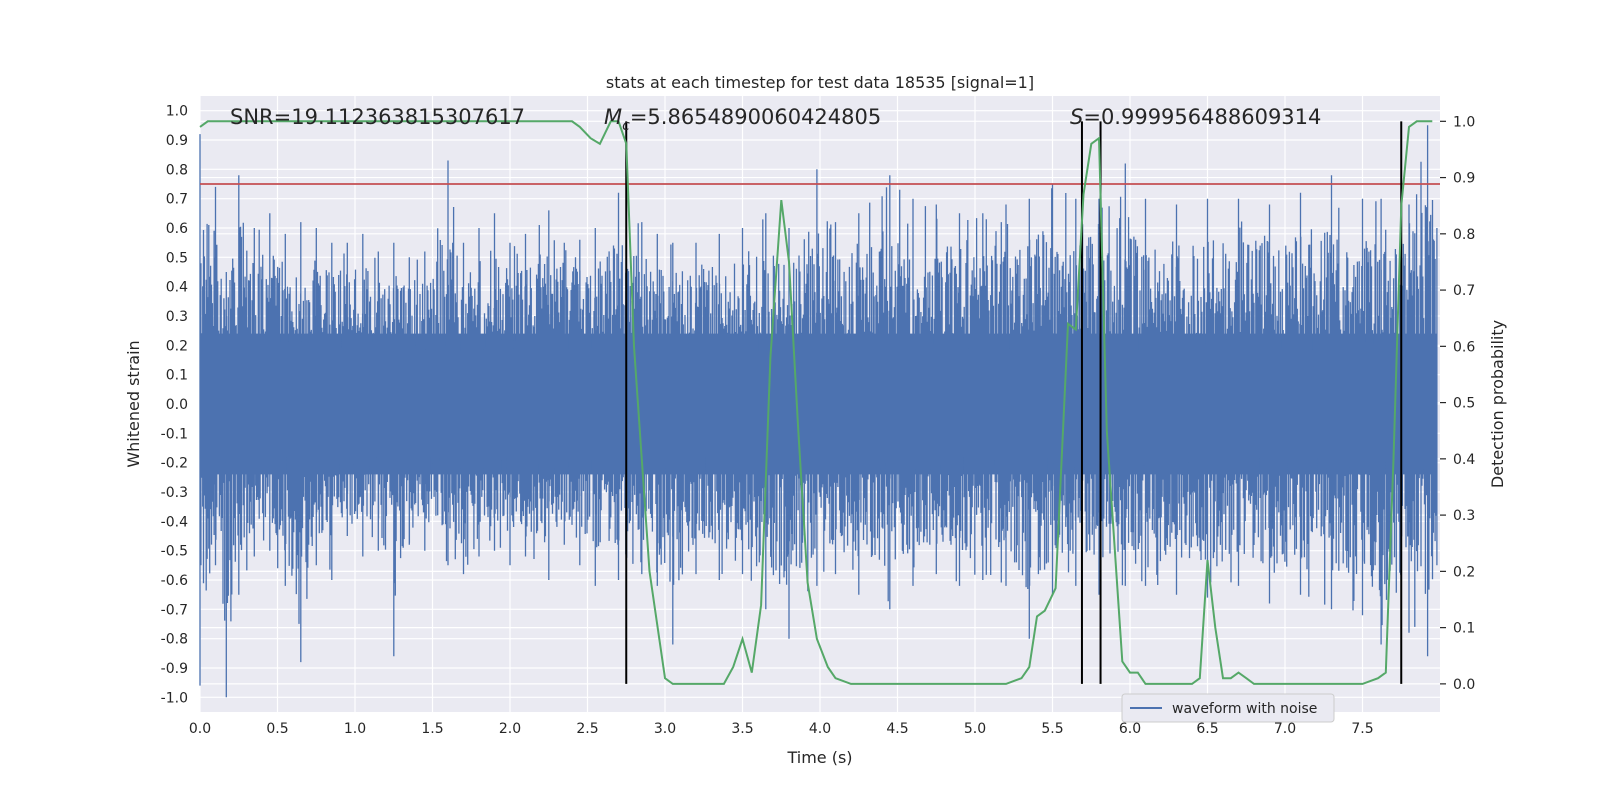 This screenshot has width=1600, height=800. Describe the element at coordinates (742, 729) in the screenshot. I see `x-tick-label: 3.5` at that location.